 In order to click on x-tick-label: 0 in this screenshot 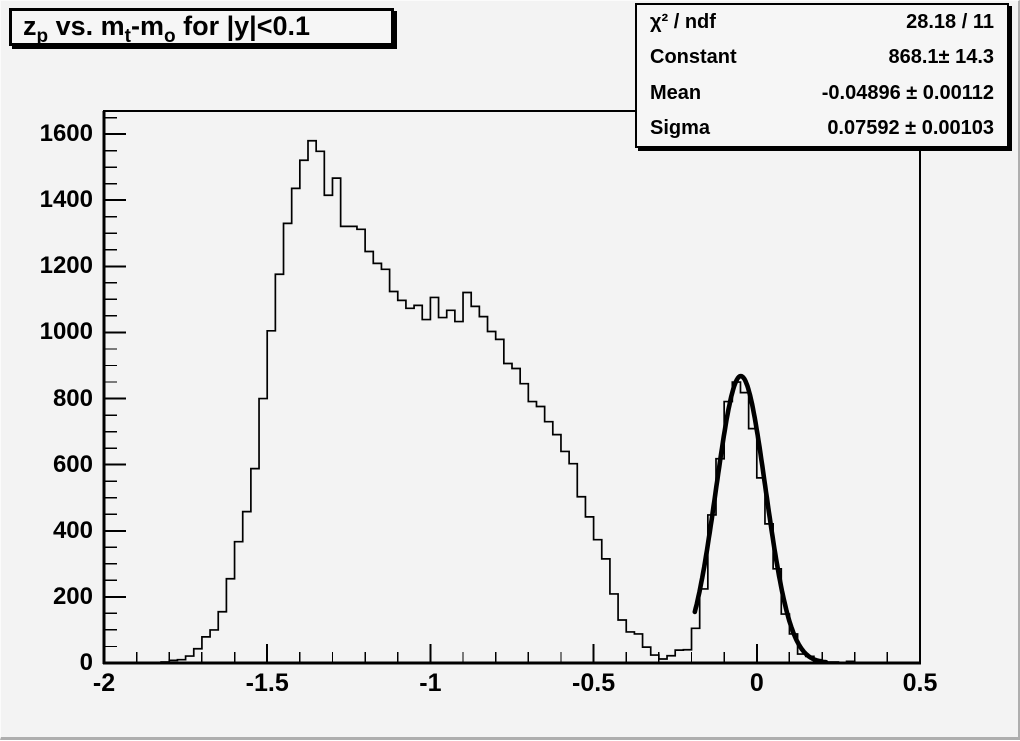, I will do `click(756, 683)`.